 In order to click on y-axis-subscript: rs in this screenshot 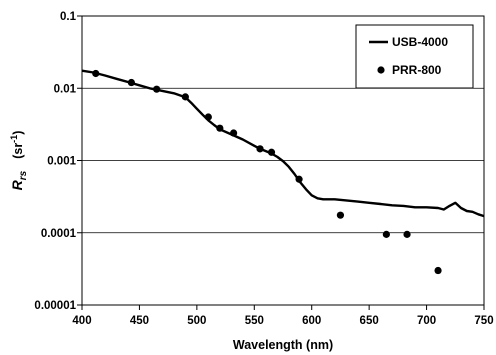, I will do `click(23, 175)`.